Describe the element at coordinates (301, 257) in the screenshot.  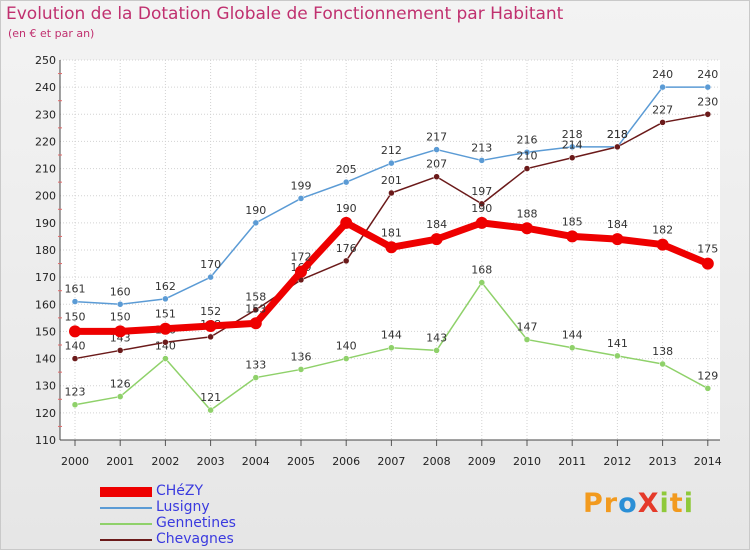
I see `data-label-chzy: 172` at that location.